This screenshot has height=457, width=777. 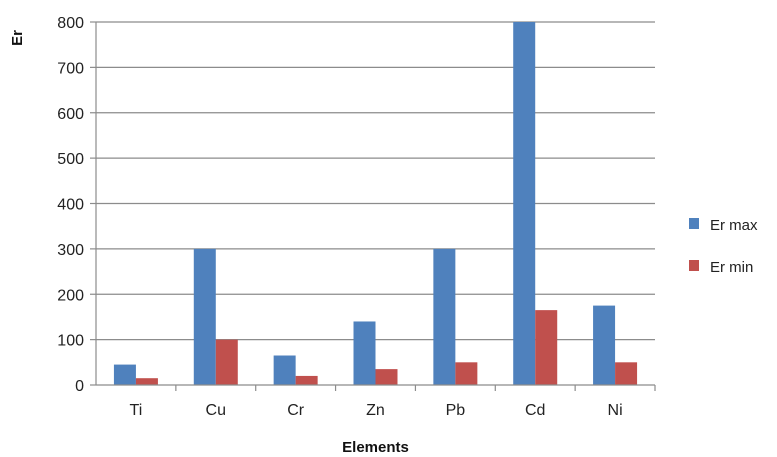 I want to click on bar-er-min-cu, so click(x=226, y=362).